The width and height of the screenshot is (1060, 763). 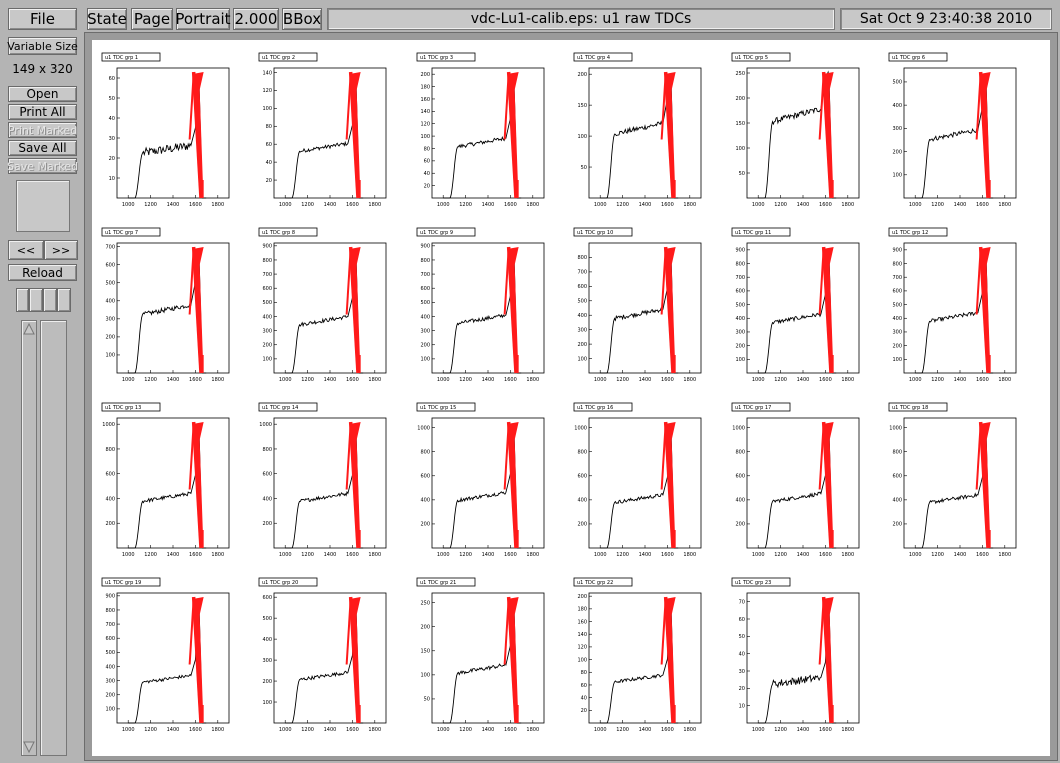 What do you see at coordinates (29, 328) in the screenshot?
I see `scroll-up-arrow-icon` at bounding box center [29, 328].